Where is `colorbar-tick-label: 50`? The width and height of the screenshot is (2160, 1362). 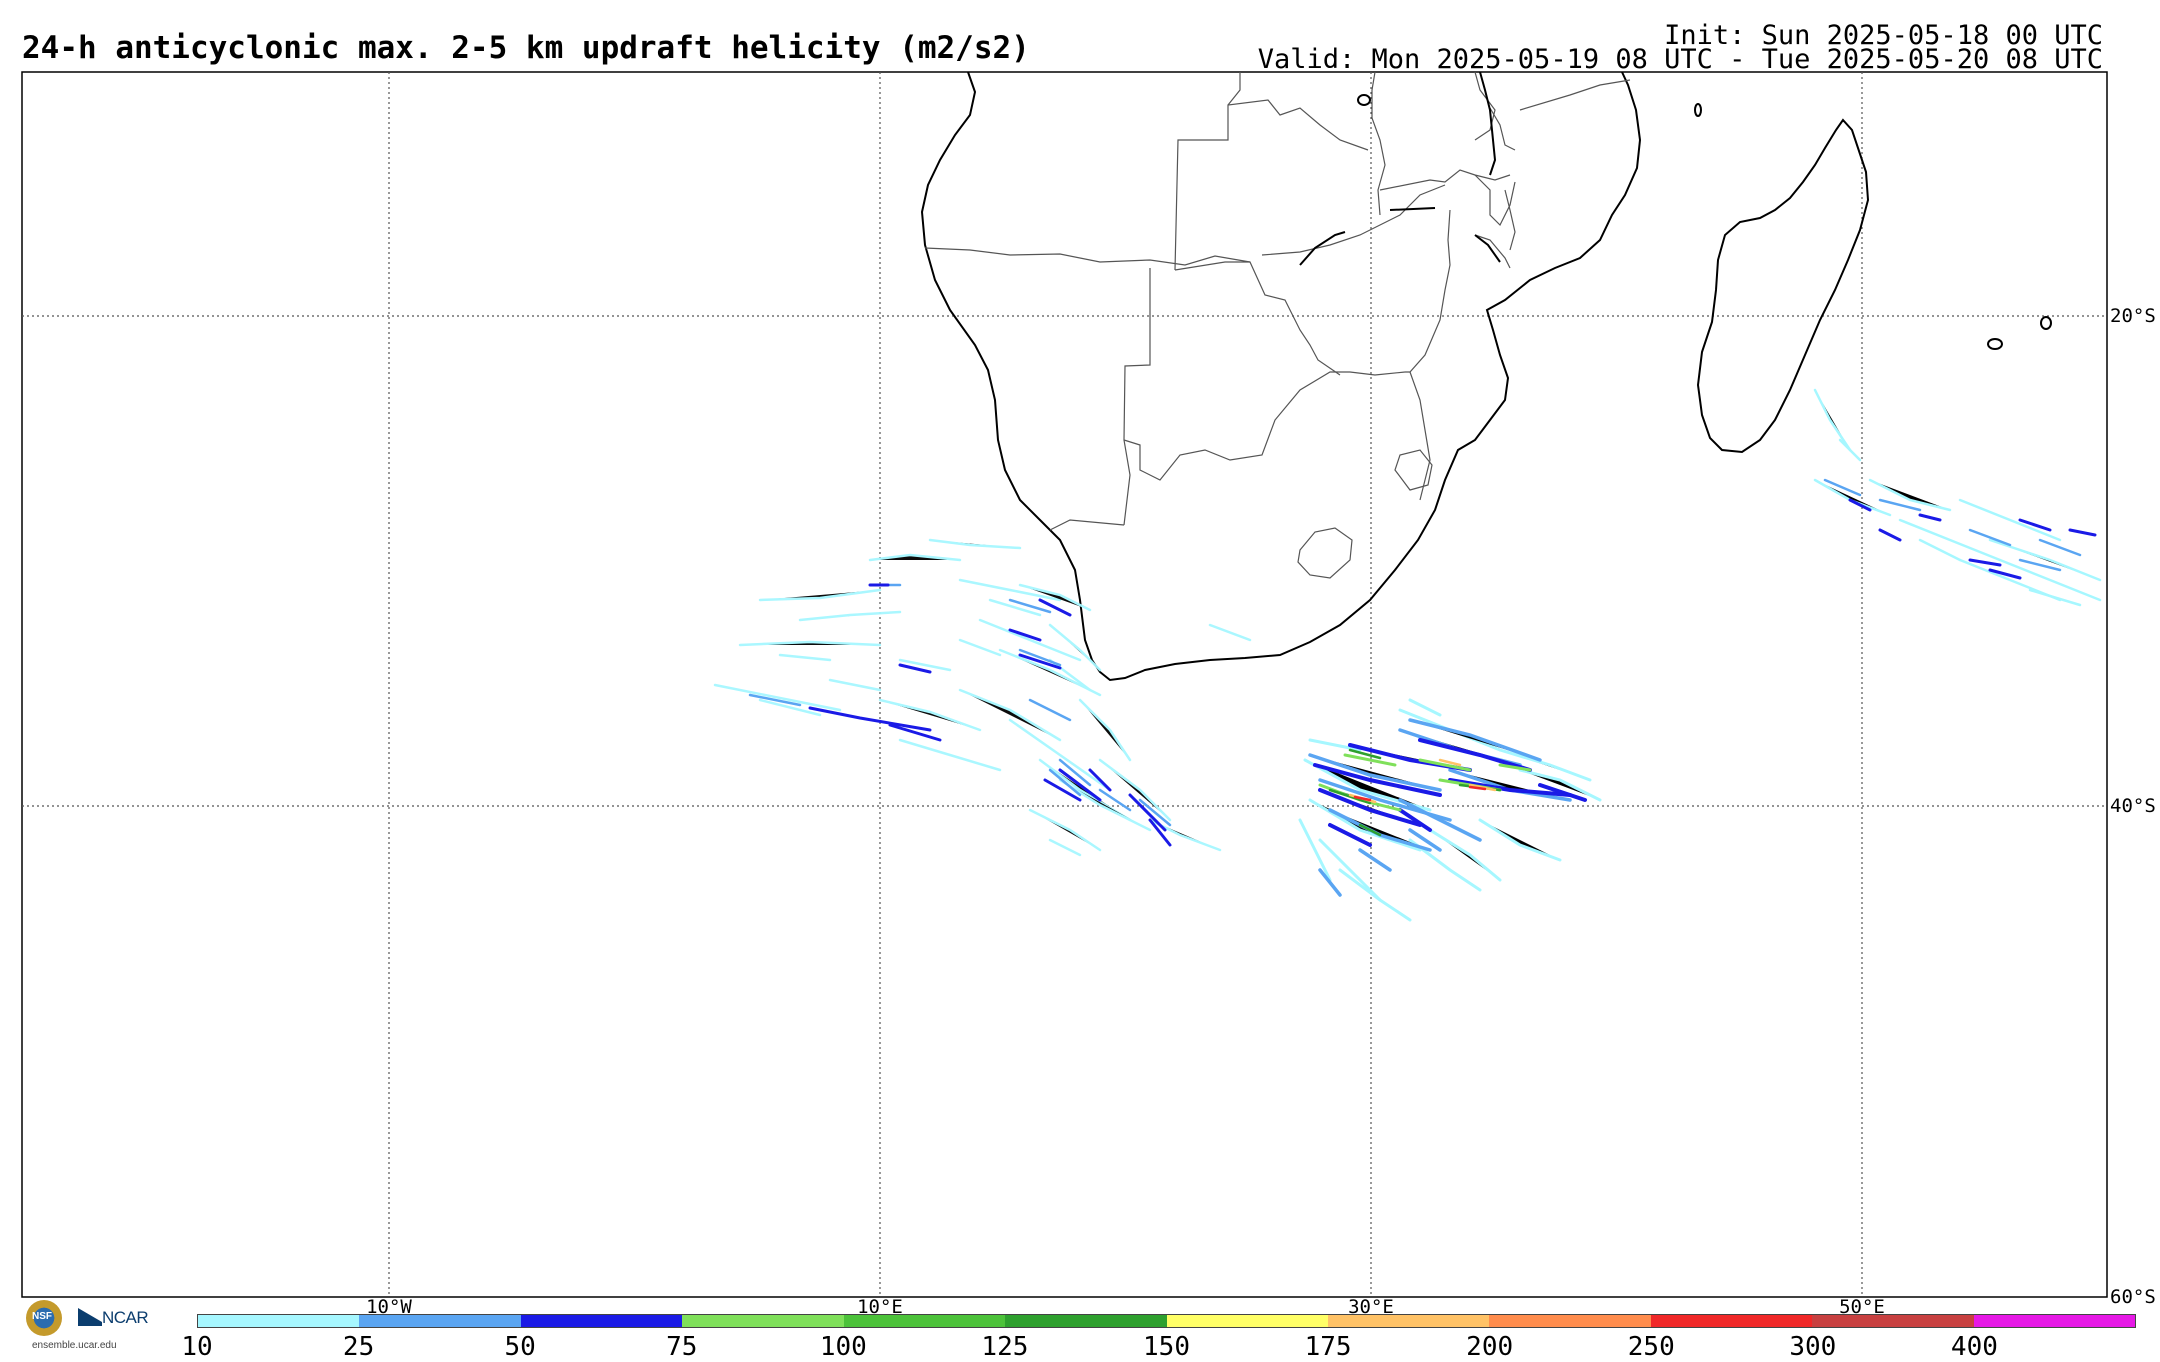
colorbar-tick-label: 50 is located at coordinates (520, 1347).